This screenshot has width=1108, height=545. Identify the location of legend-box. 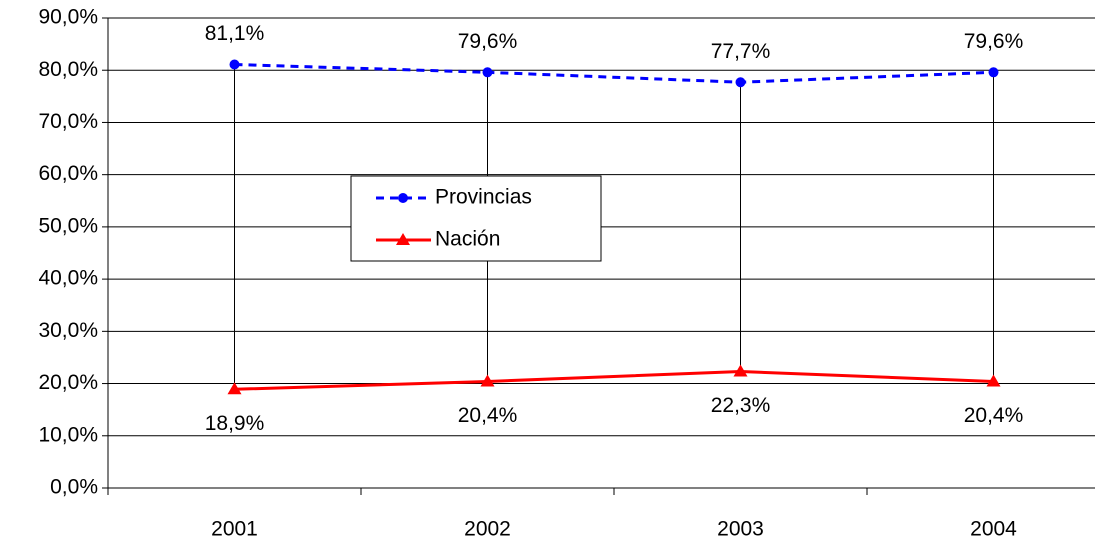
(476, 218).